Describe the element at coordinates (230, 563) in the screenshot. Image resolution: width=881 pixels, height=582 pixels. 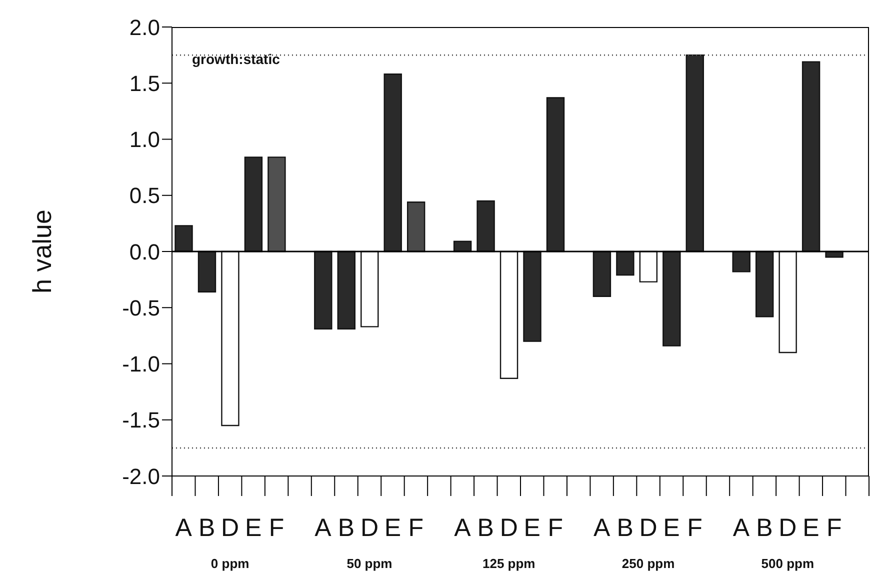
I see `text: 0 ppm` at that location.